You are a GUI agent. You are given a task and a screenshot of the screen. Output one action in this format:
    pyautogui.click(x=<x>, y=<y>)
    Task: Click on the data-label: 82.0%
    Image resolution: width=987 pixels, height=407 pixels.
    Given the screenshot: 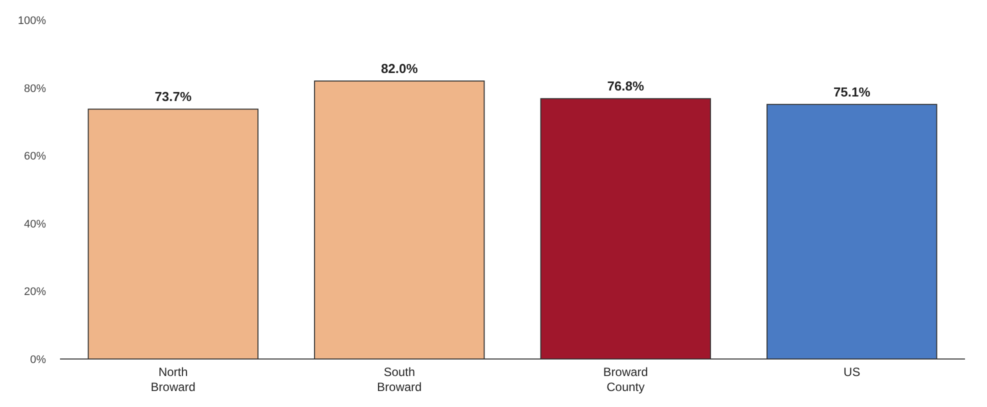 What is the action you would take?
    pyautogui.click(x=399, y=68)
    